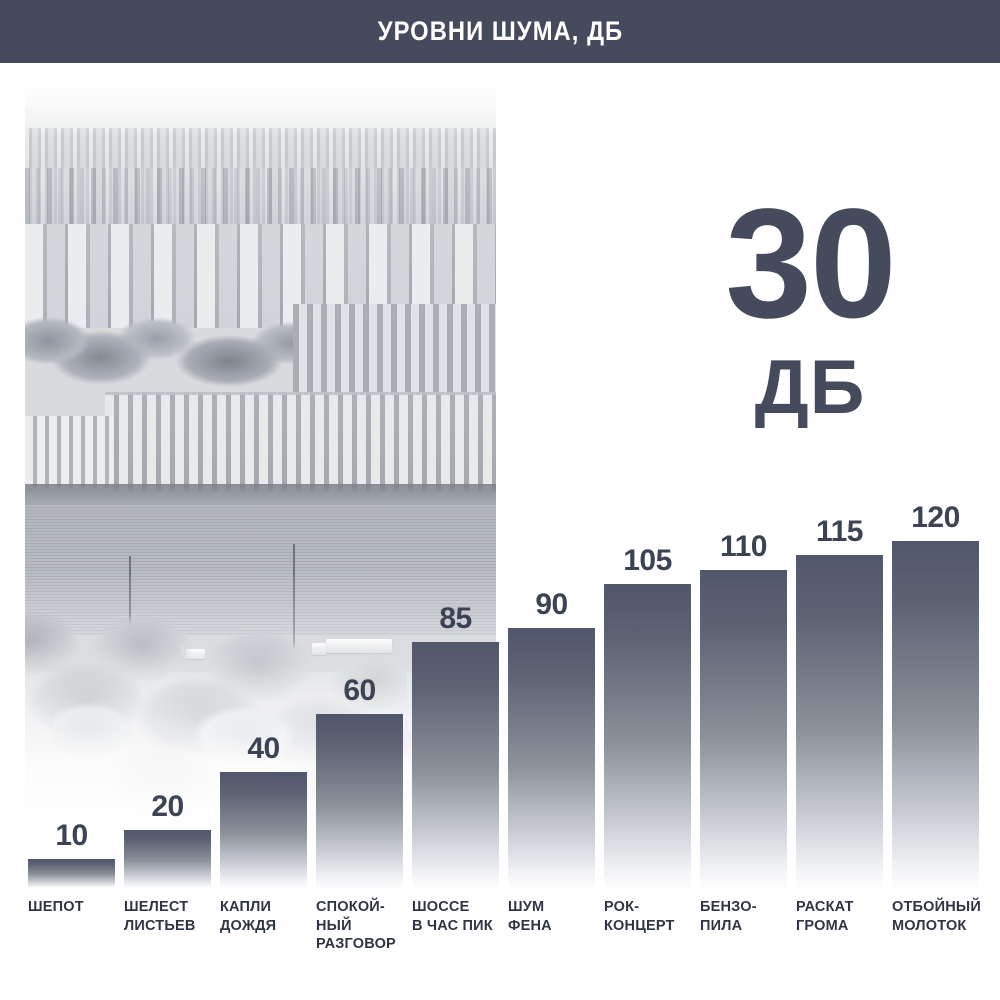 The width and height of the screenshot is (1000, 1000). What do you see at coordinates (935, 517) in the screenshot?
I see `bar-value-label: 120` at bounding box center [935, 517].